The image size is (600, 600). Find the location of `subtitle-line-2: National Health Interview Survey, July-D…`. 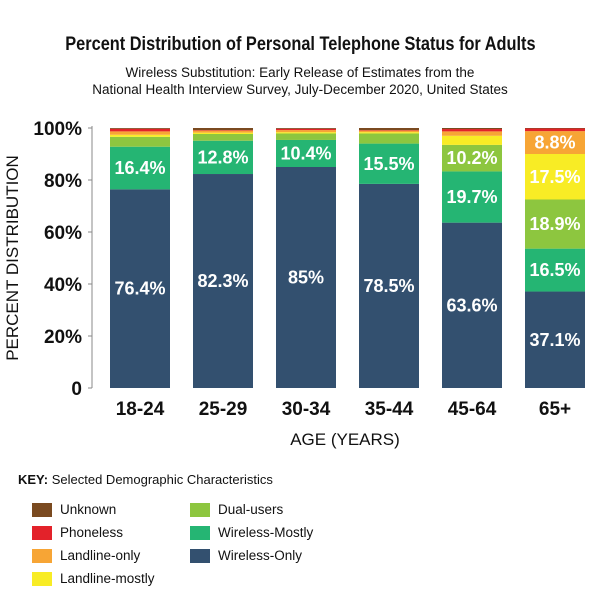

subtitle-line-2: National Health Interview Survey, July-D… is located at coordinates (300, 89).